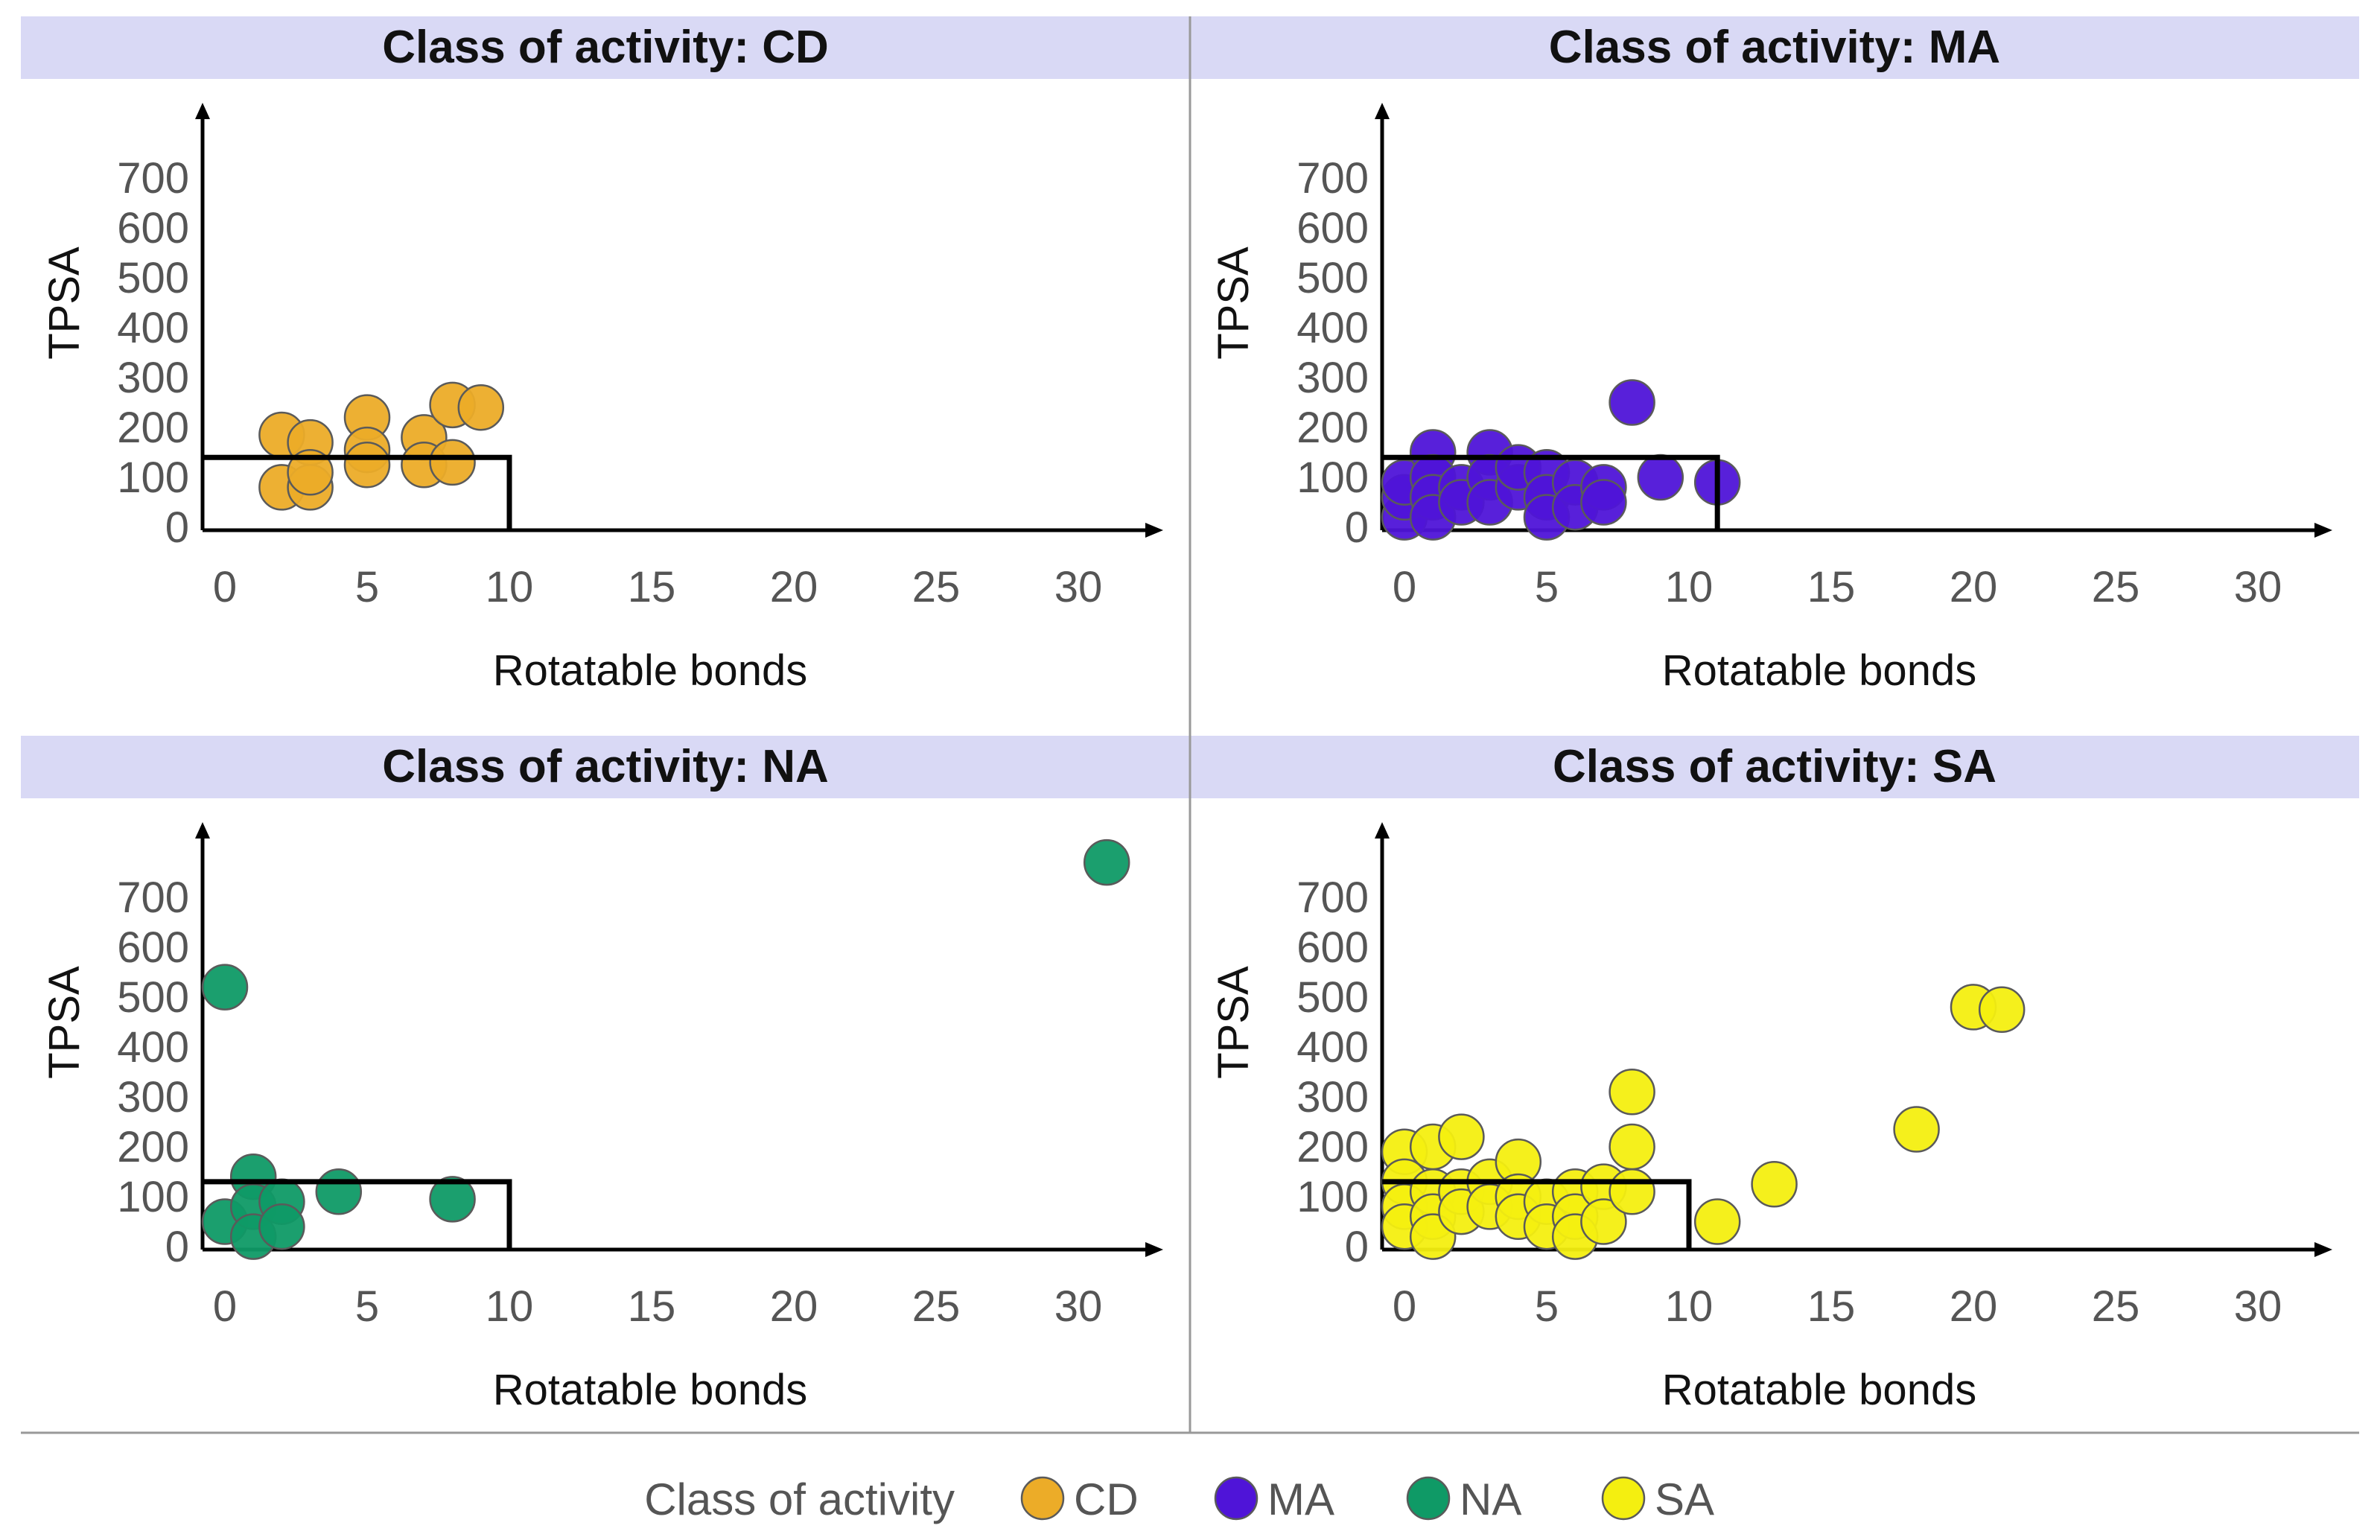 This screenshot has width=2380, height=1540. I want to click on legend-item-na: NA, so click(1463, 1499).